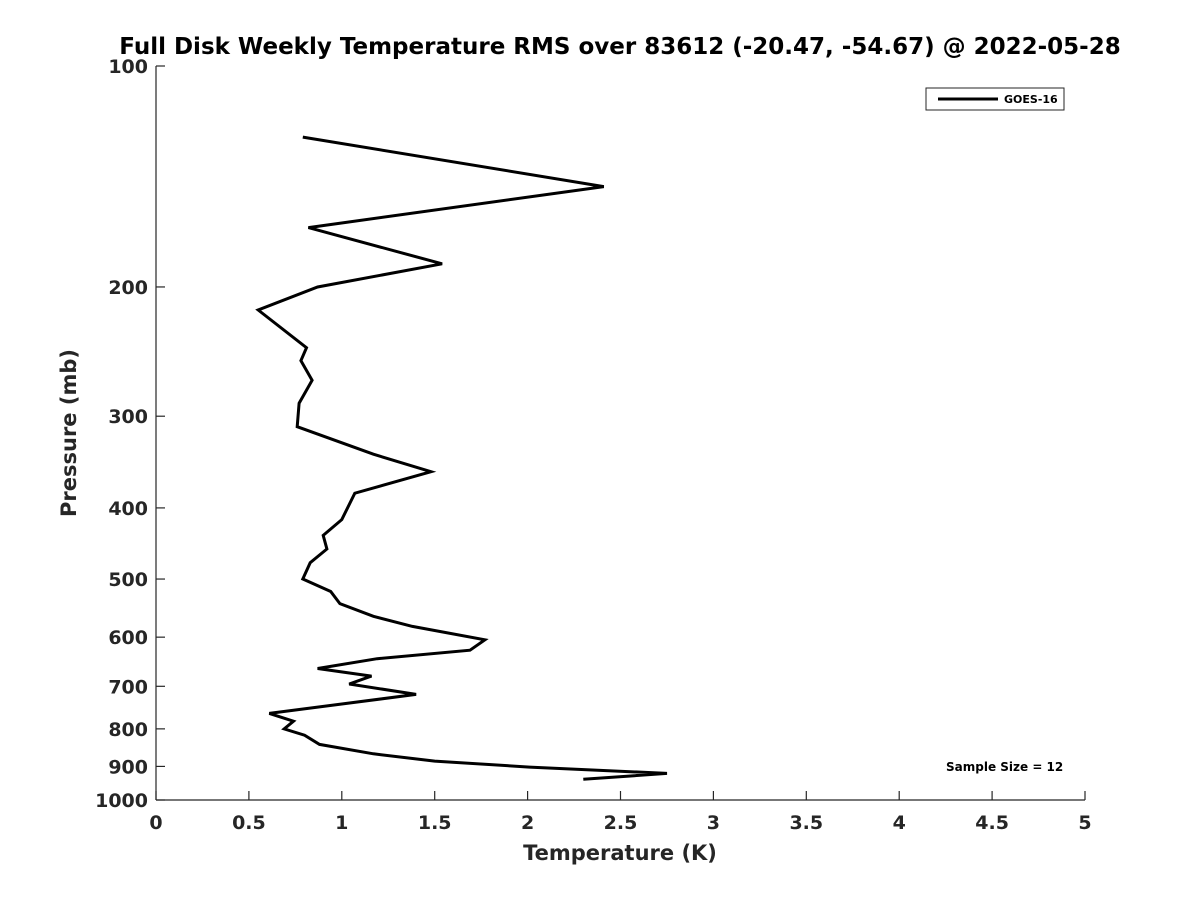 The height and width of the screenshot is (900, 1200). I want to click on y-tick-label: 700, so click(128, 687).